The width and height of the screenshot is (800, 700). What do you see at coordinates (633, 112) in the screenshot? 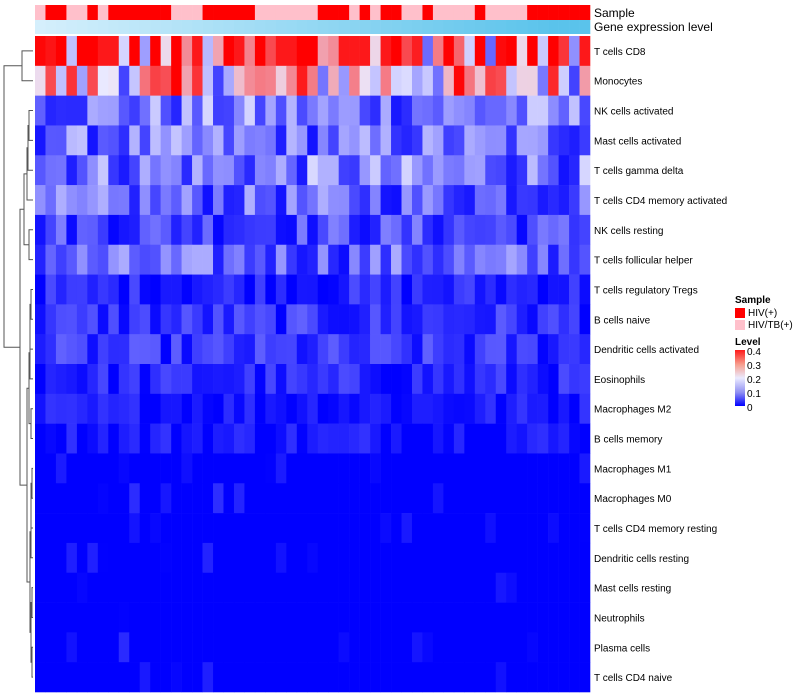
I see `row-label: NK cells activated` at bounding box center [633, 112].